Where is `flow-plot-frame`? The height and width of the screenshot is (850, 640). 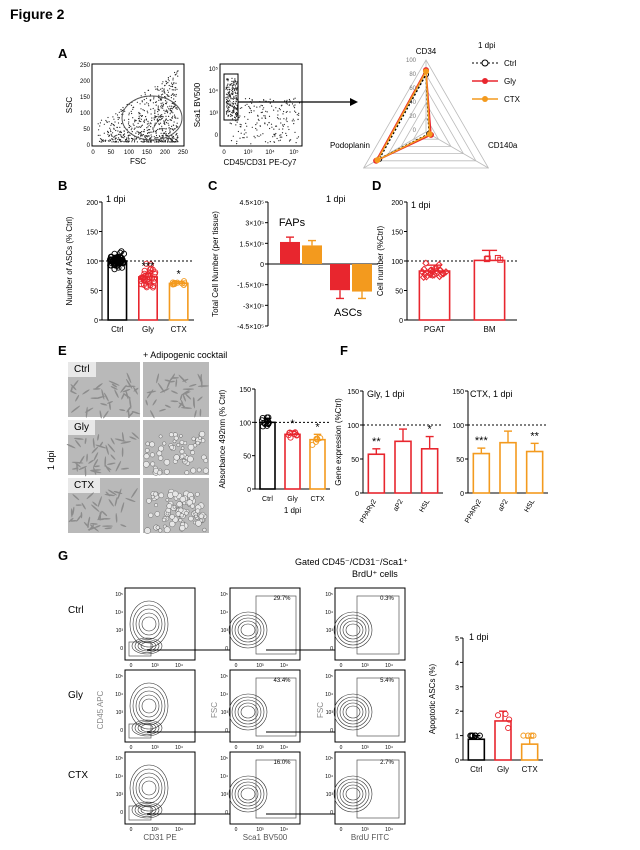 flow-plot-frame is located at coordinates (265, 788).